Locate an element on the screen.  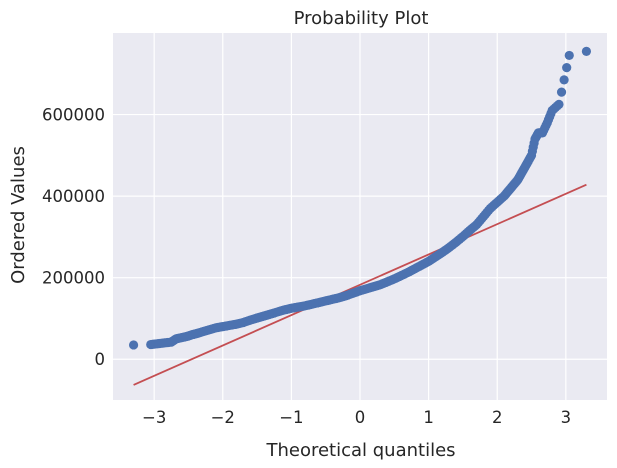
x-tick-label: 2 is located at coordinates (497, 417).